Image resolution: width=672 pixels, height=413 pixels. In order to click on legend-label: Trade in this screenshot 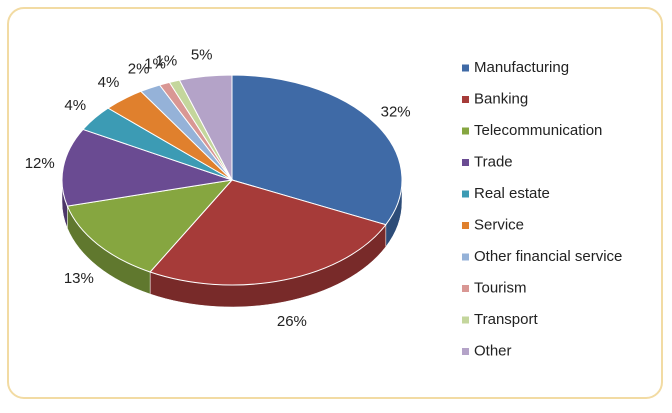, I will do `click(493, 161)`.